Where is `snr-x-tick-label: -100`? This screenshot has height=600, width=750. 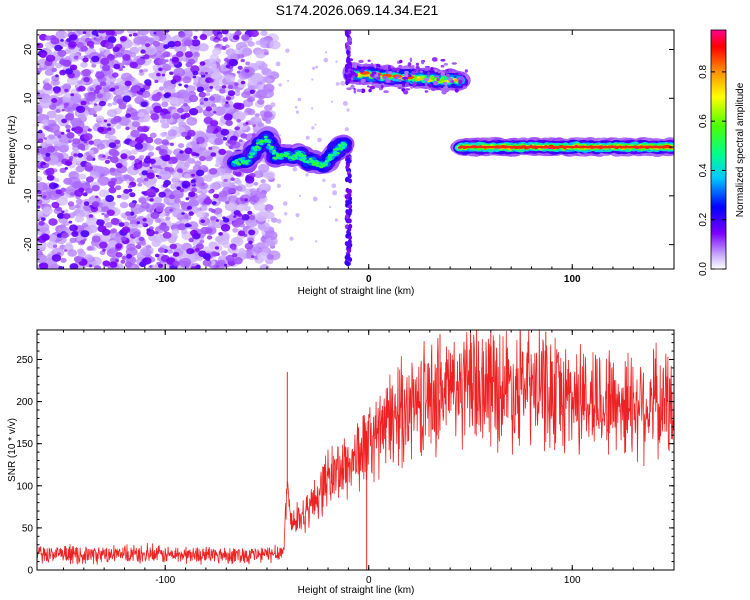 snr-x-tick-label: -100 is located at coordinates (165, 580).